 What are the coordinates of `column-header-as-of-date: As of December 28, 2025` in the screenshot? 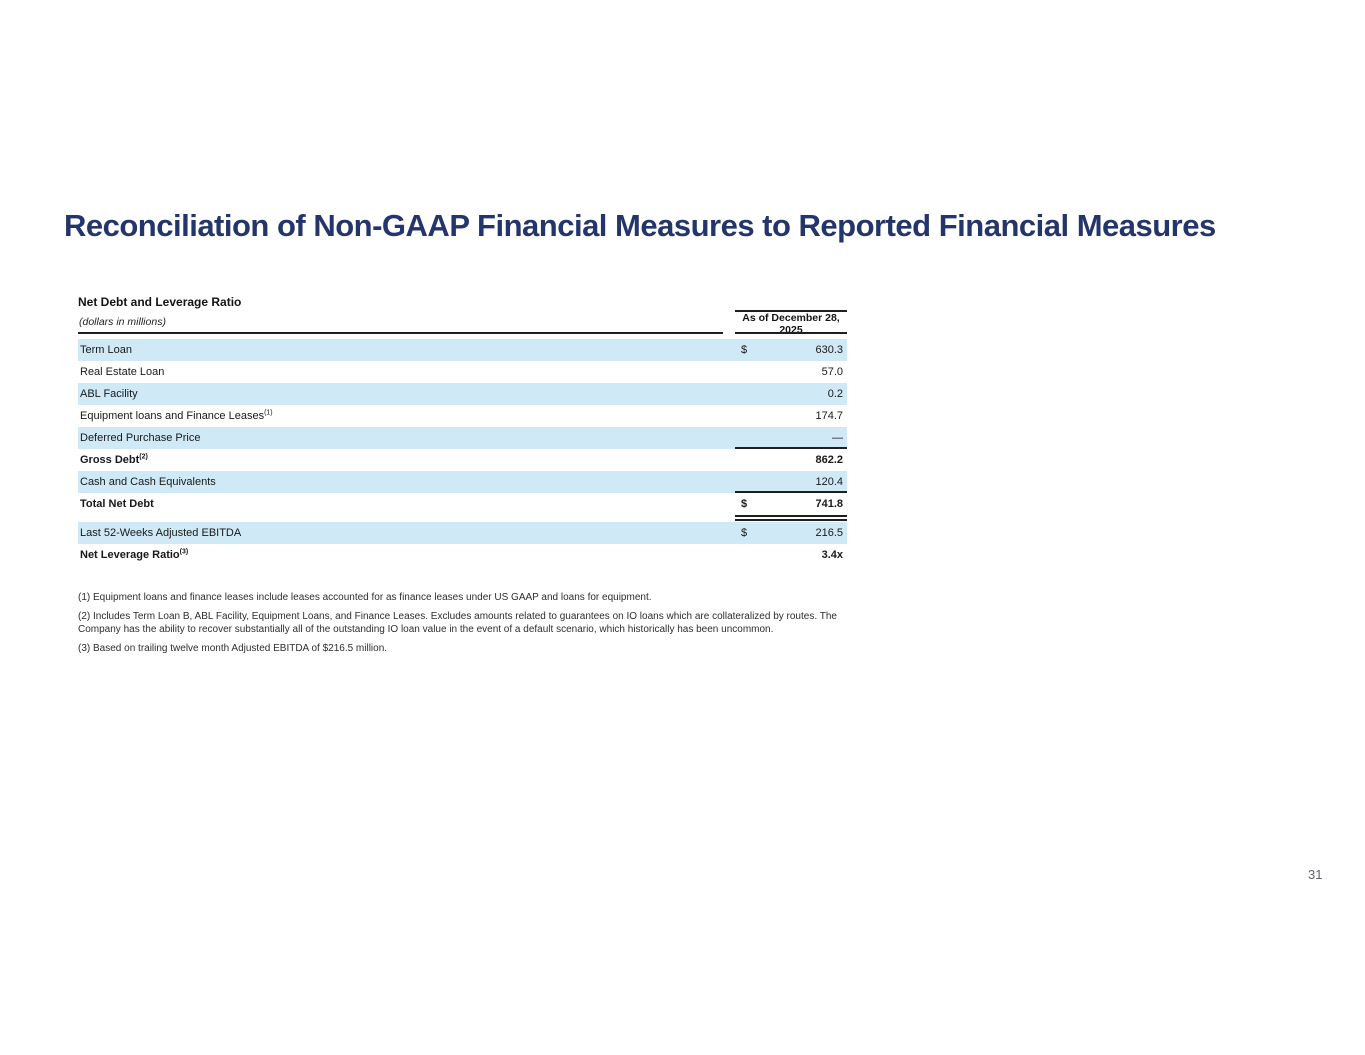 It's located at (791, 321).